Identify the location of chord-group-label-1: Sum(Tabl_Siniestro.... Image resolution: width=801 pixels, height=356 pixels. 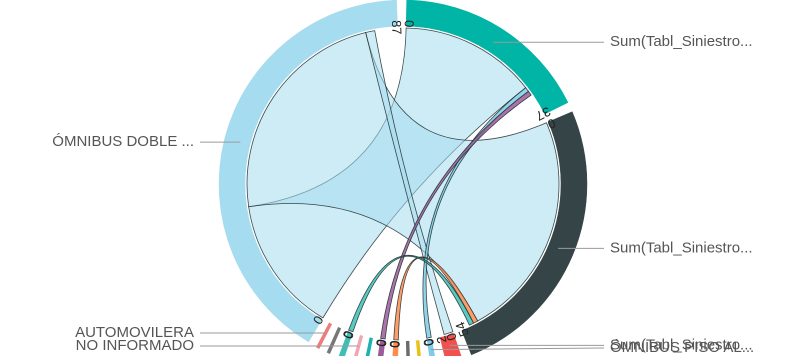
(681, 247).